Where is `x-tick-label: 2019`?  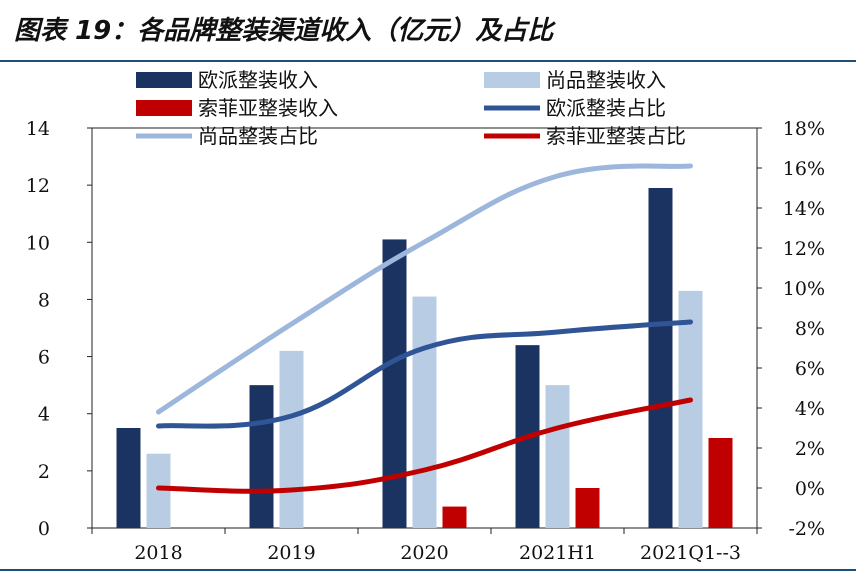
x-tick-label: 2019 is located at coordinates (291, 553).